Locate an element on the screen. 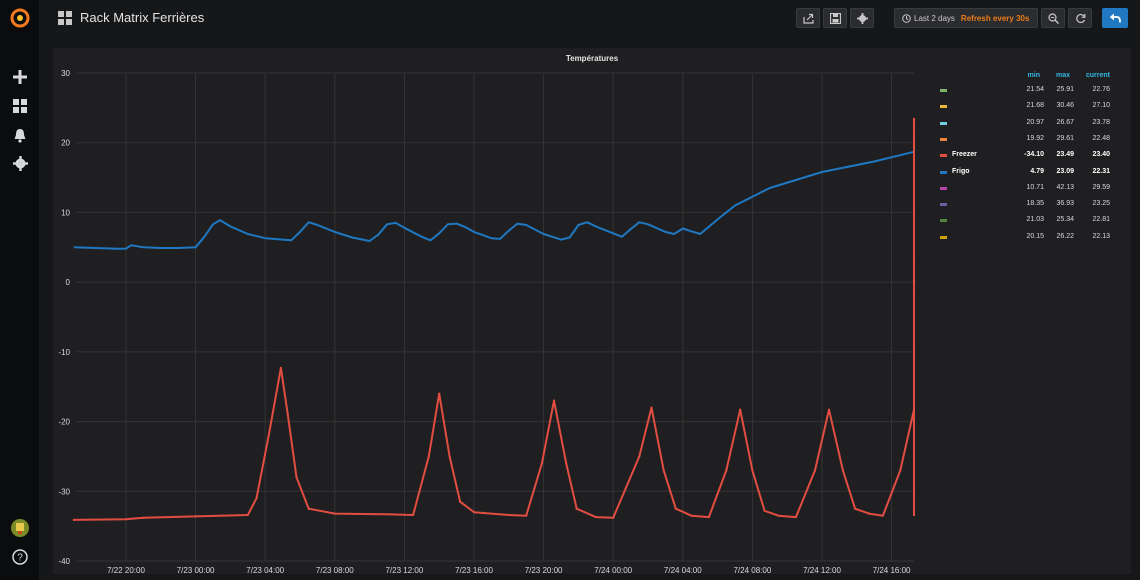  zoom-out-icon is located at coordinates (1053, 18).